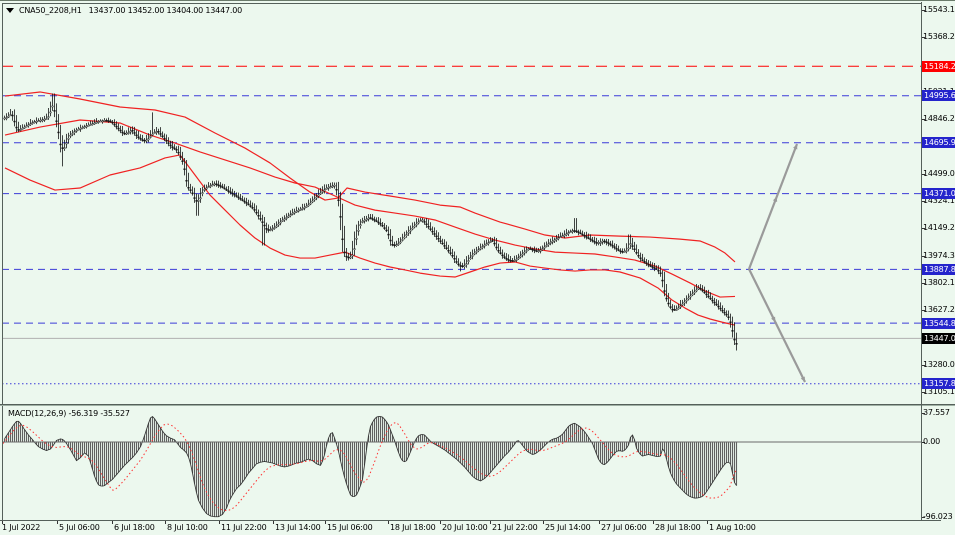  What do you see at coordinates (932, 441) in the screenshot?
I see `macd-axis-label: 0.00` at bounding box center [932, 441].